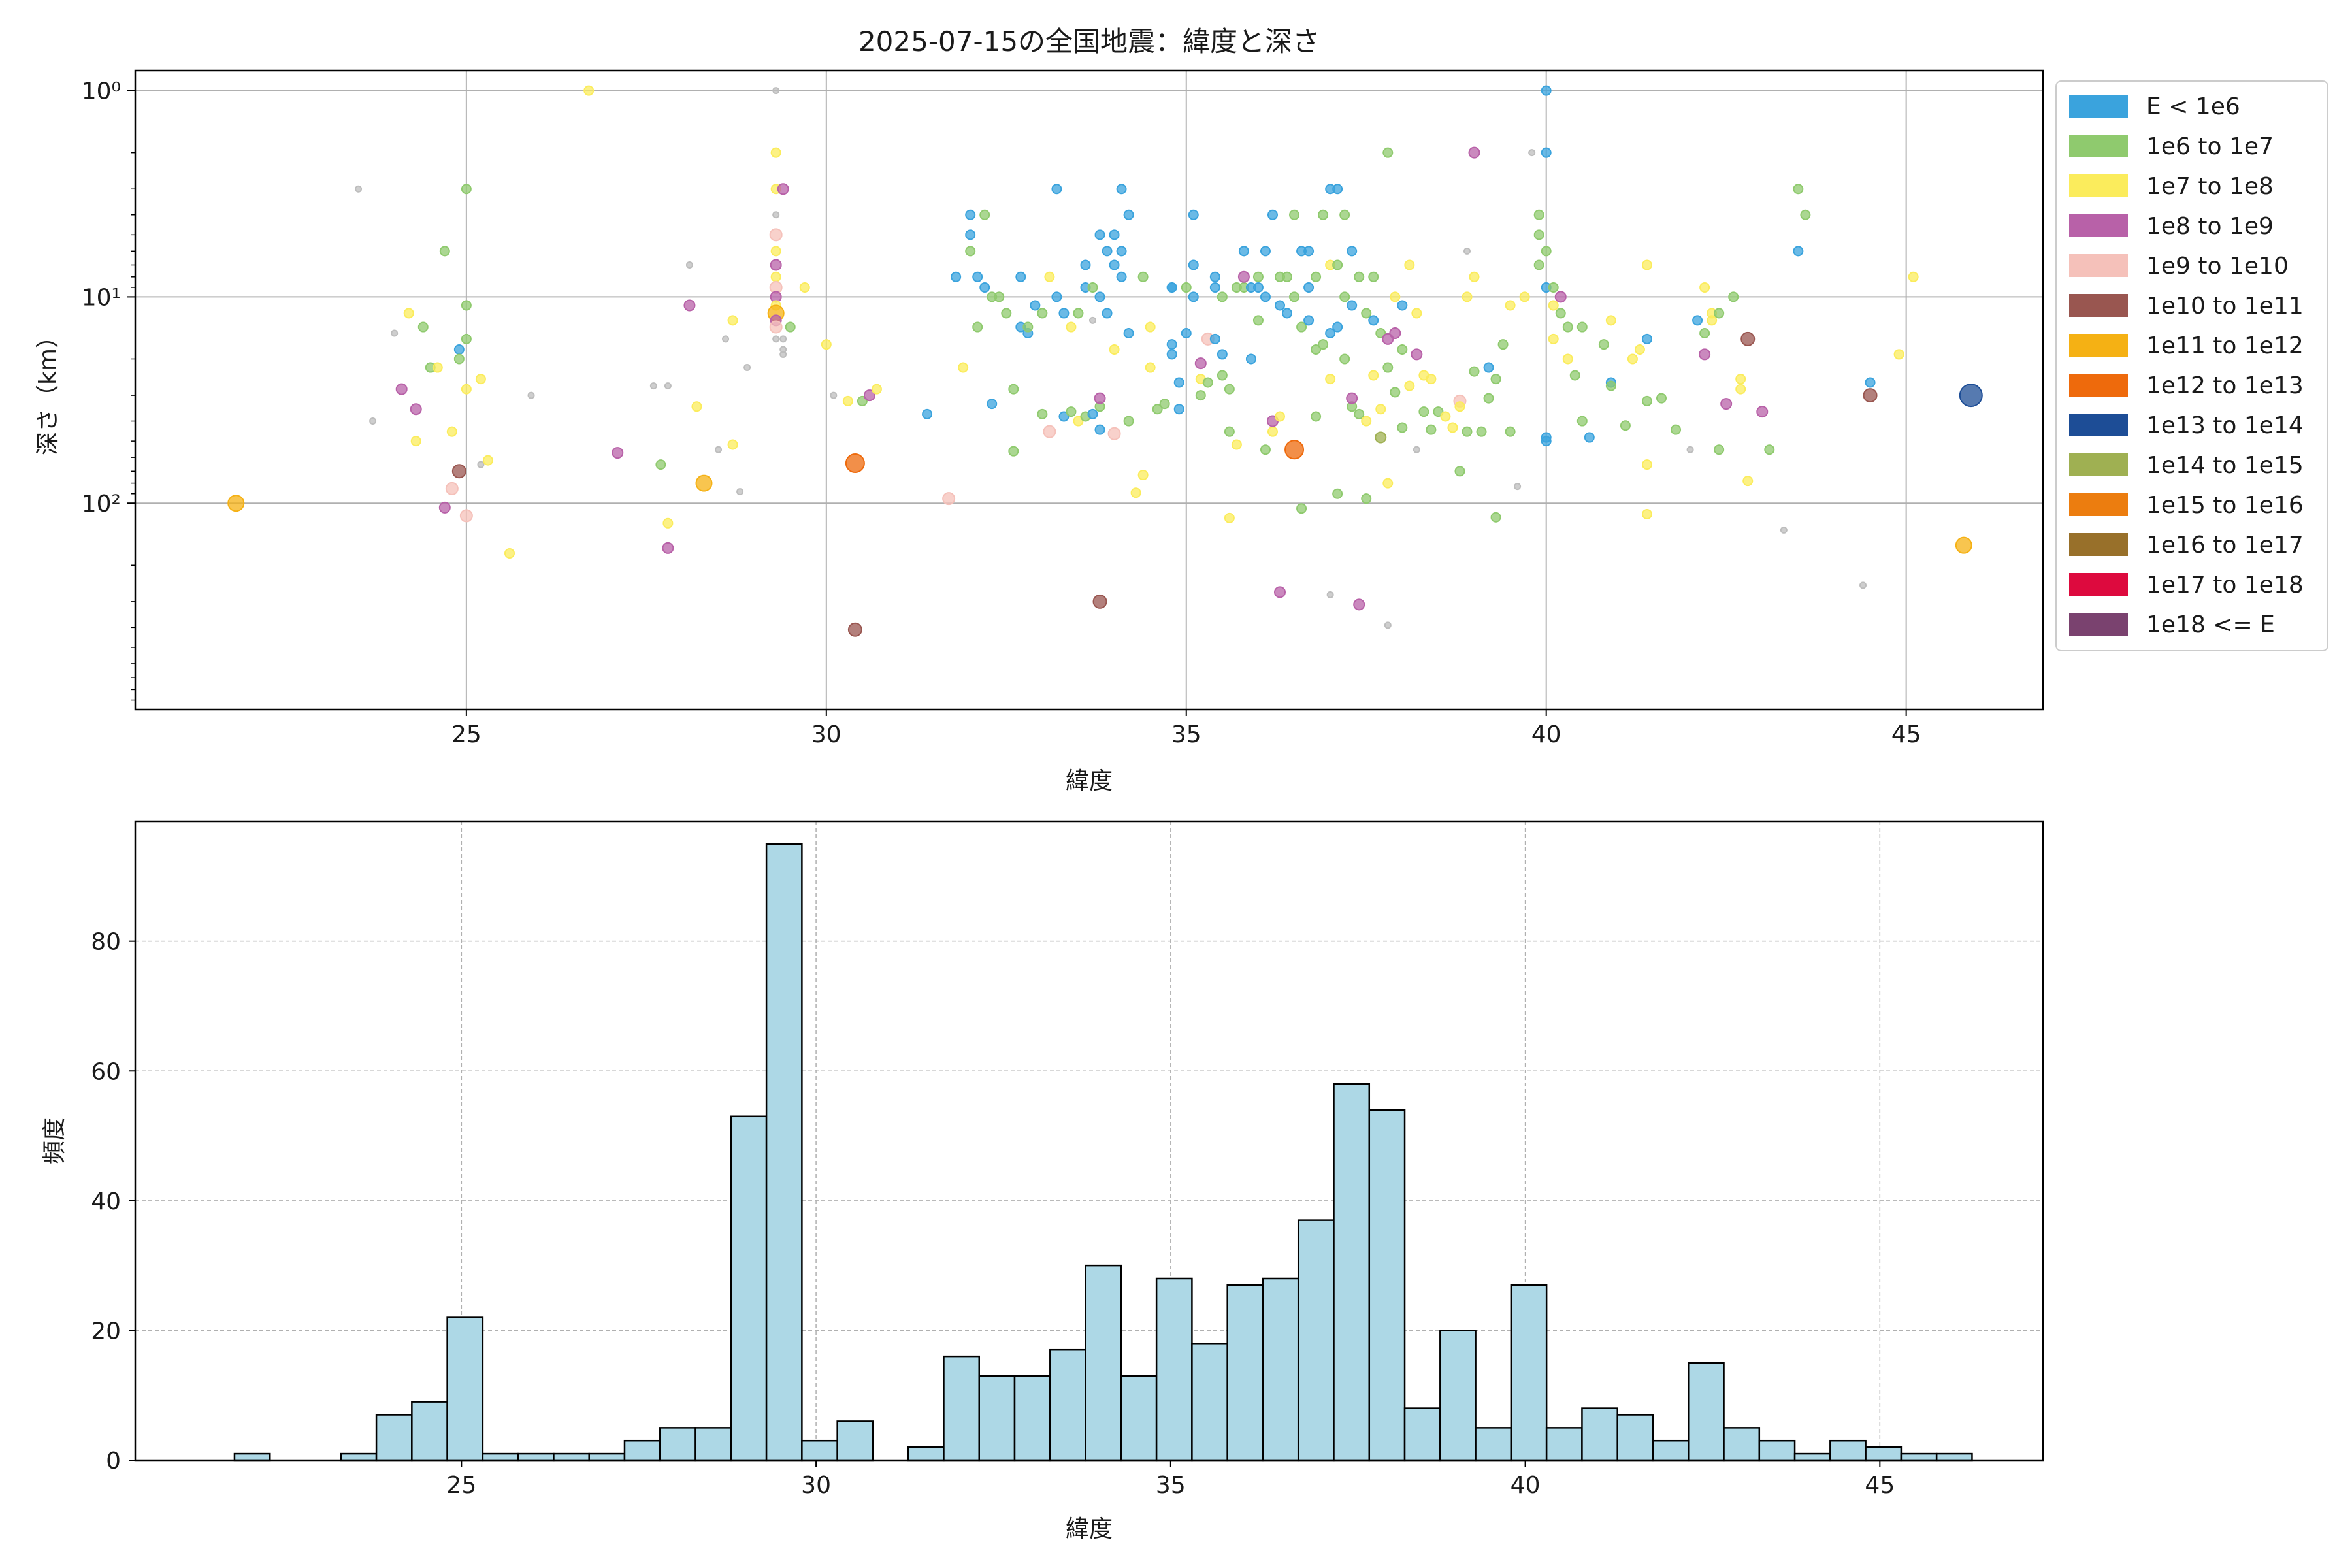 The image size is (2352, 1568). Describe the element at coordinates (2225, 306) in the screenshot. I see `legend-label: 1e10 to 1e11` at that location.